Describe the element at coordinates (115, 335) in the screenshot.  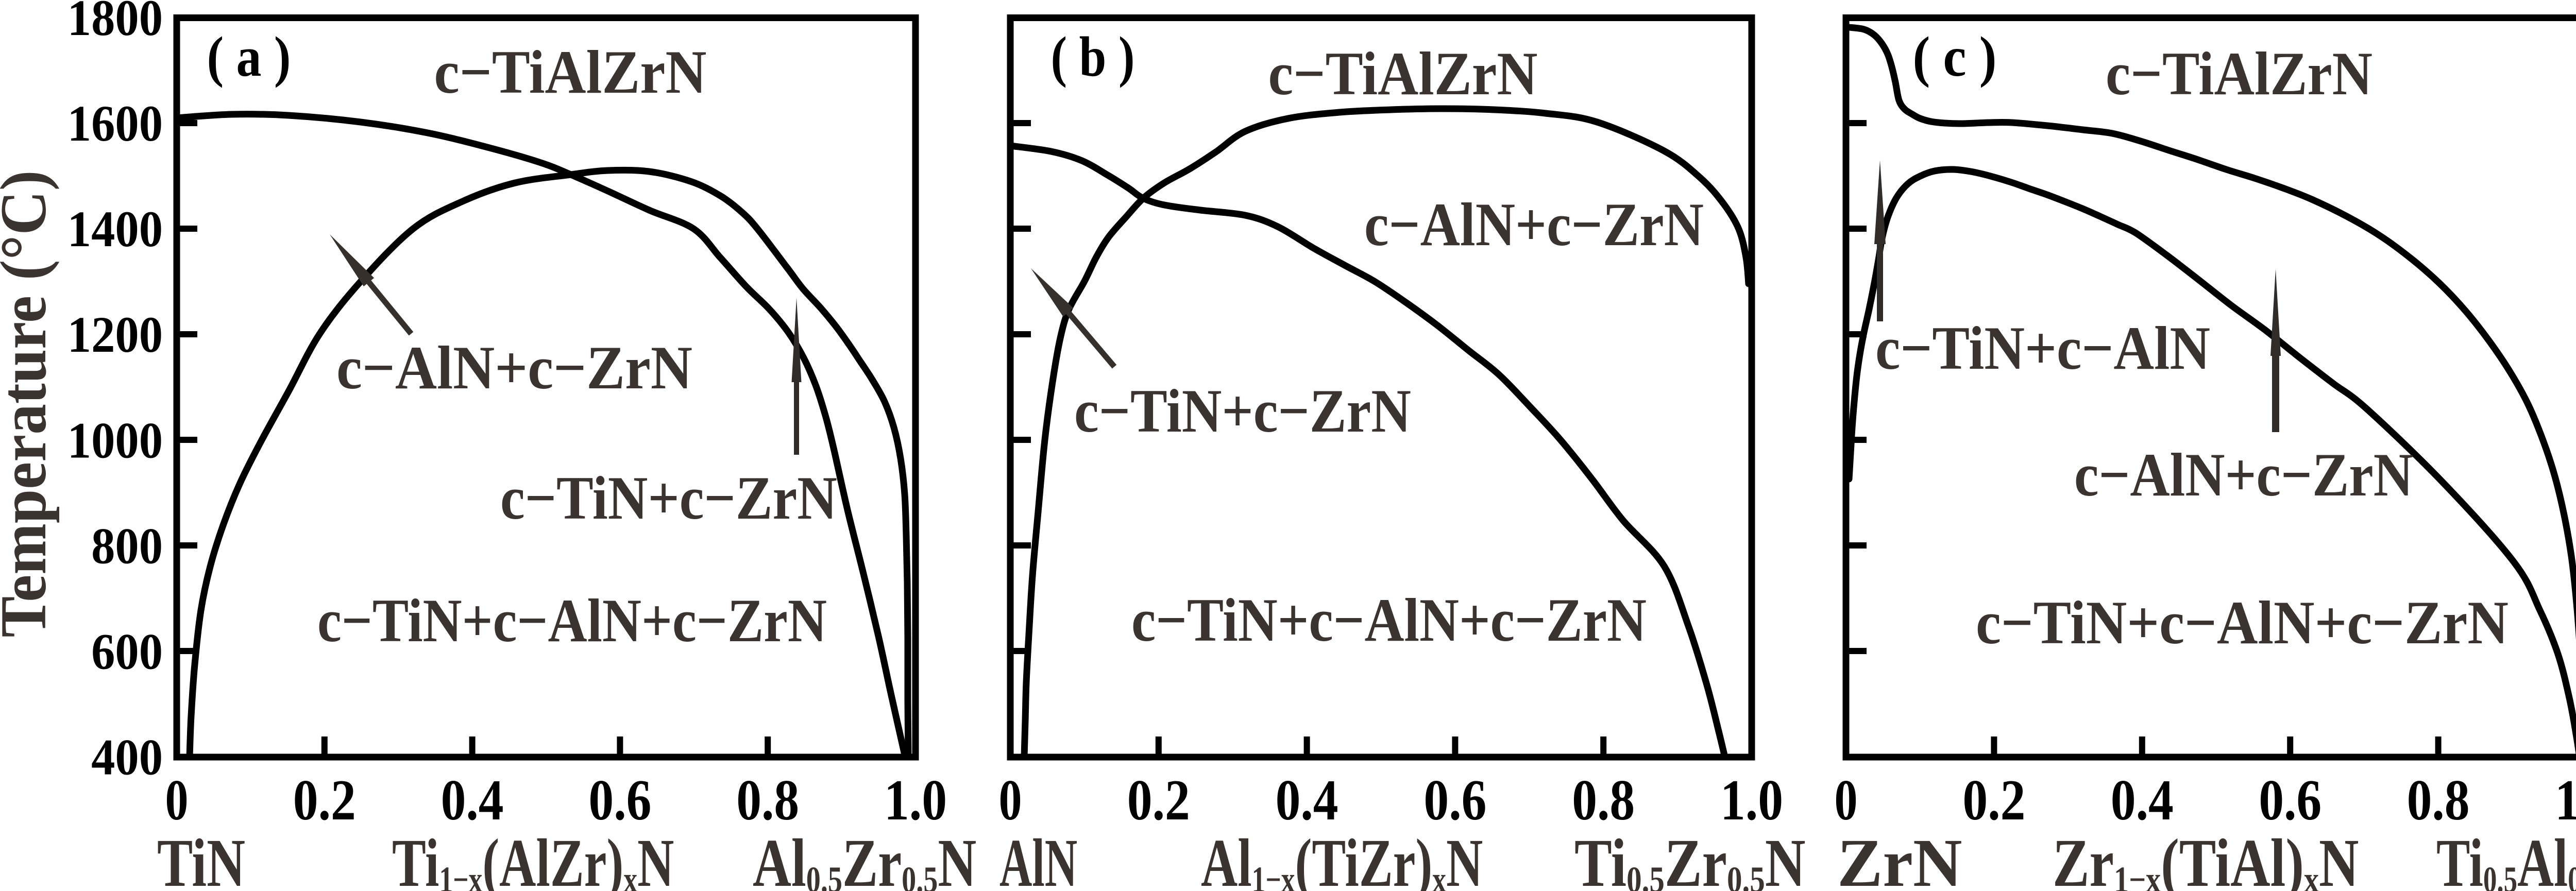
I see `svg-text: 1200` at that location.